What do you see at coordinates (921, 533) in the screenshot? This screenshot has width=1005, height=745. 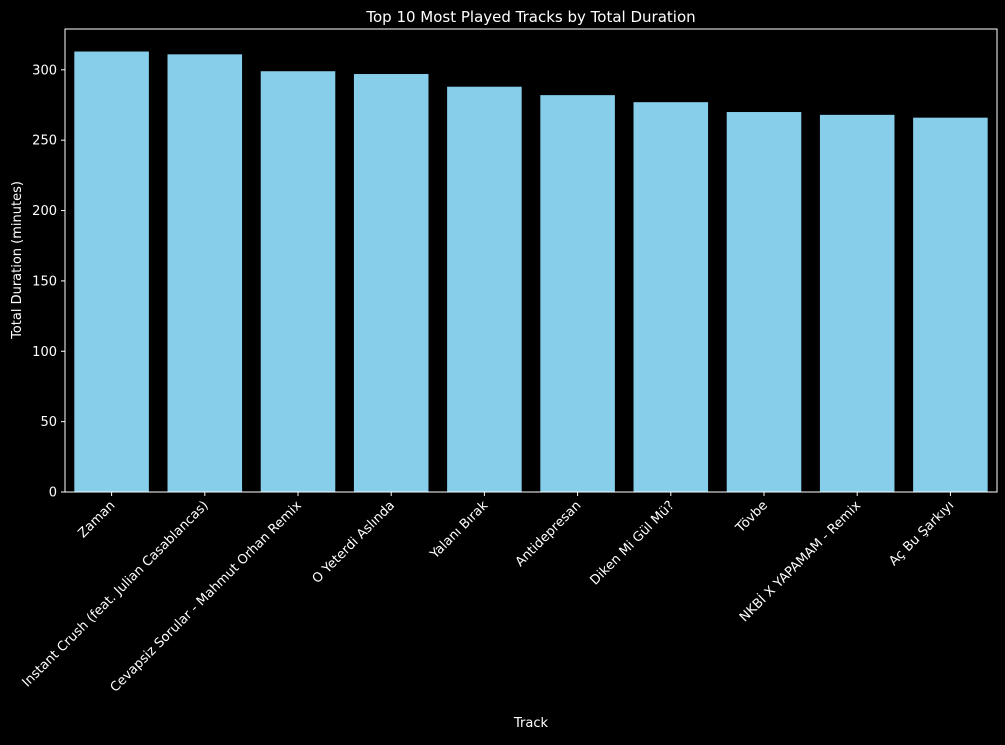 I see `x-tick-label: Aç Bu Şarkıyı` at bounding box center [921, 533].